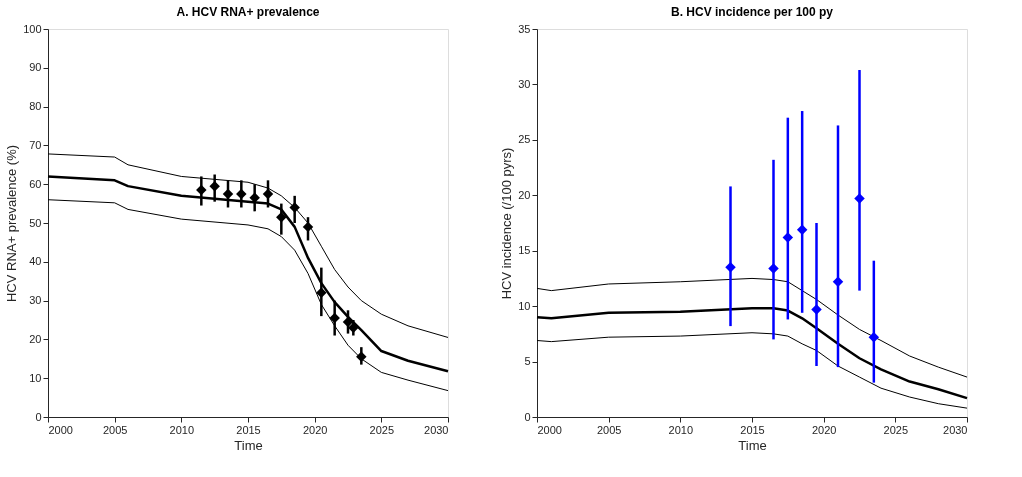  Describe the element at coordinates (507, 223) in the screenshot. I see `y-axis-title: HCV incidence (/100 pyrs)` at that location.